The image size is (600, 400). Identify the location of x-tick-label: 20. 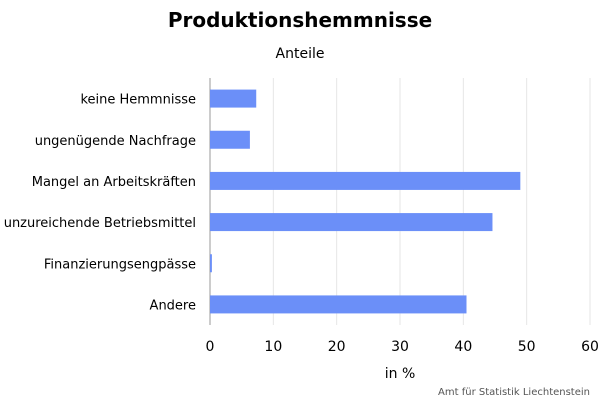
(337, 347).